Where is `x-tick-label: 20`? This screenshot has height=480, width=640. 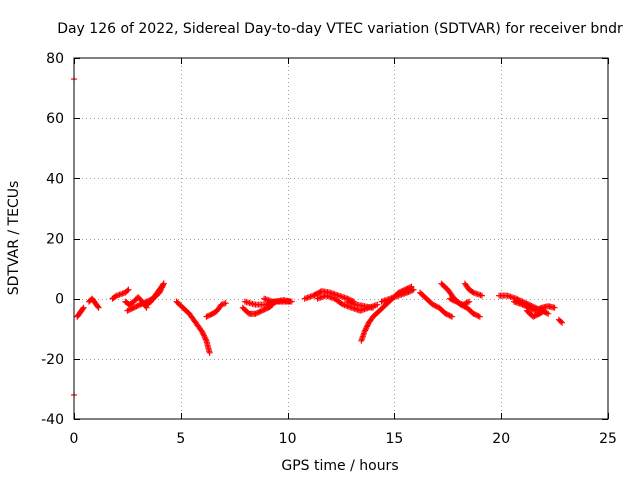 x-tick-label: 20 is located at coordinates (501, 439).